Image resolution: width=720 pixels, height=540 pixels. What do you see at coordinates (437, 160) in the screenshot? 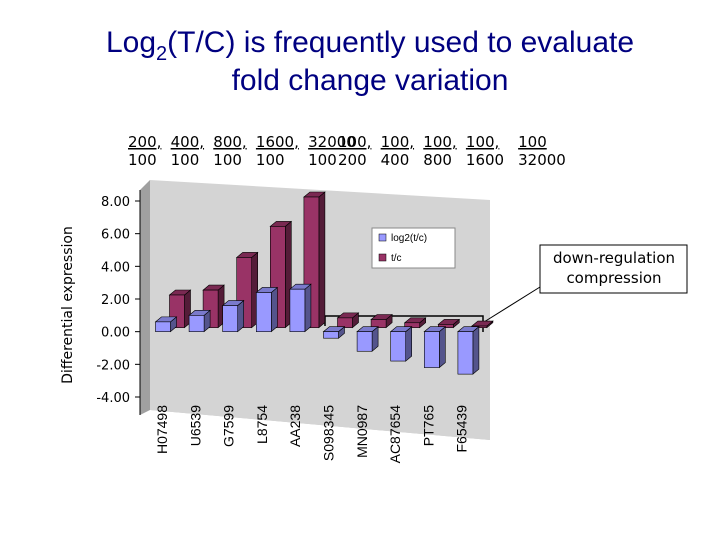
I see `fraction-denominator: 800` at bounding box center [437, 160].